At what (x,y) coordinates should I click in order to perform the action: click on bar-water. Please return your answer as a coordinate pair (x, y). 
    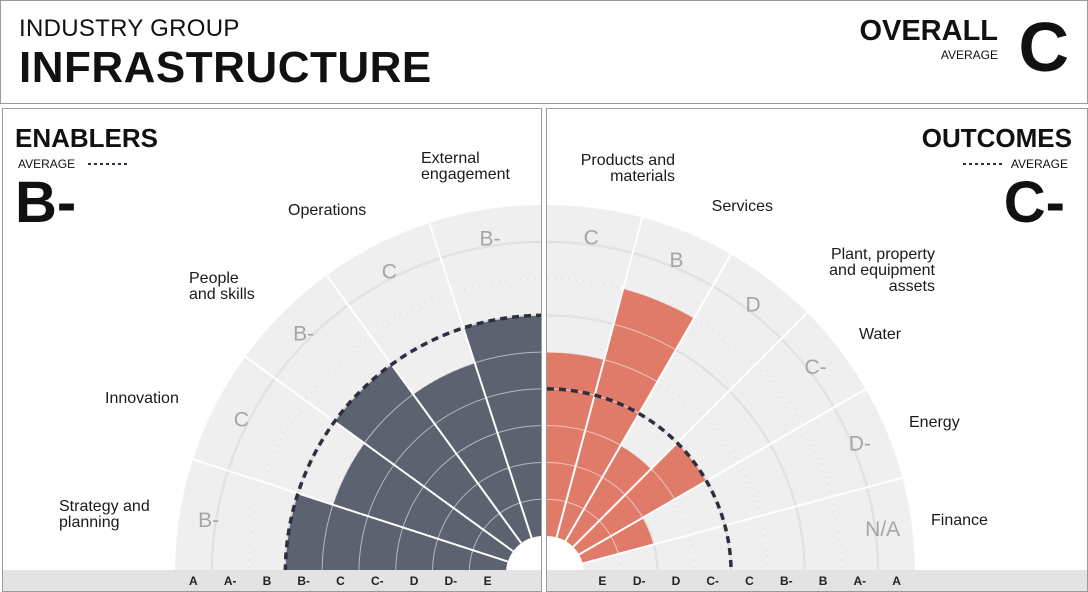
    Looking at the image, I should click on (640, 498).